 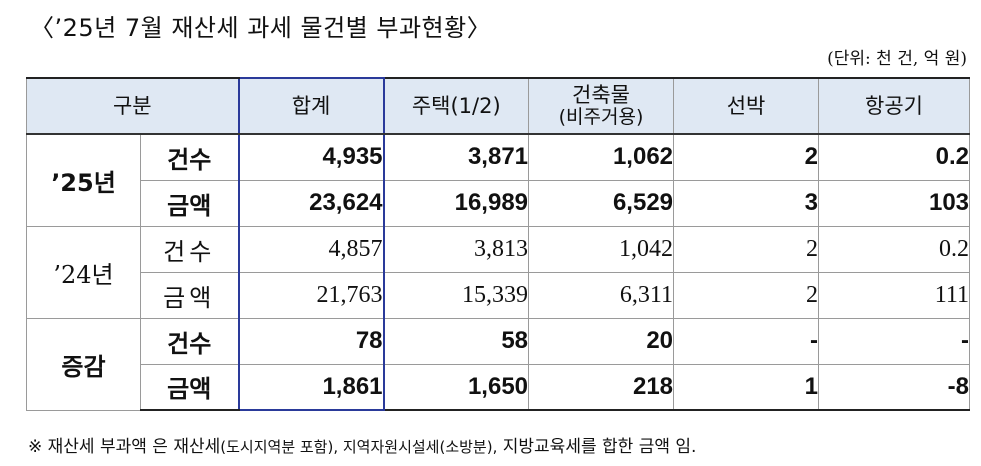 What do you see at coordinates (311, 387) in the screenshot?
I see `total-cell: 1,861` at bounding box center [311, 387].